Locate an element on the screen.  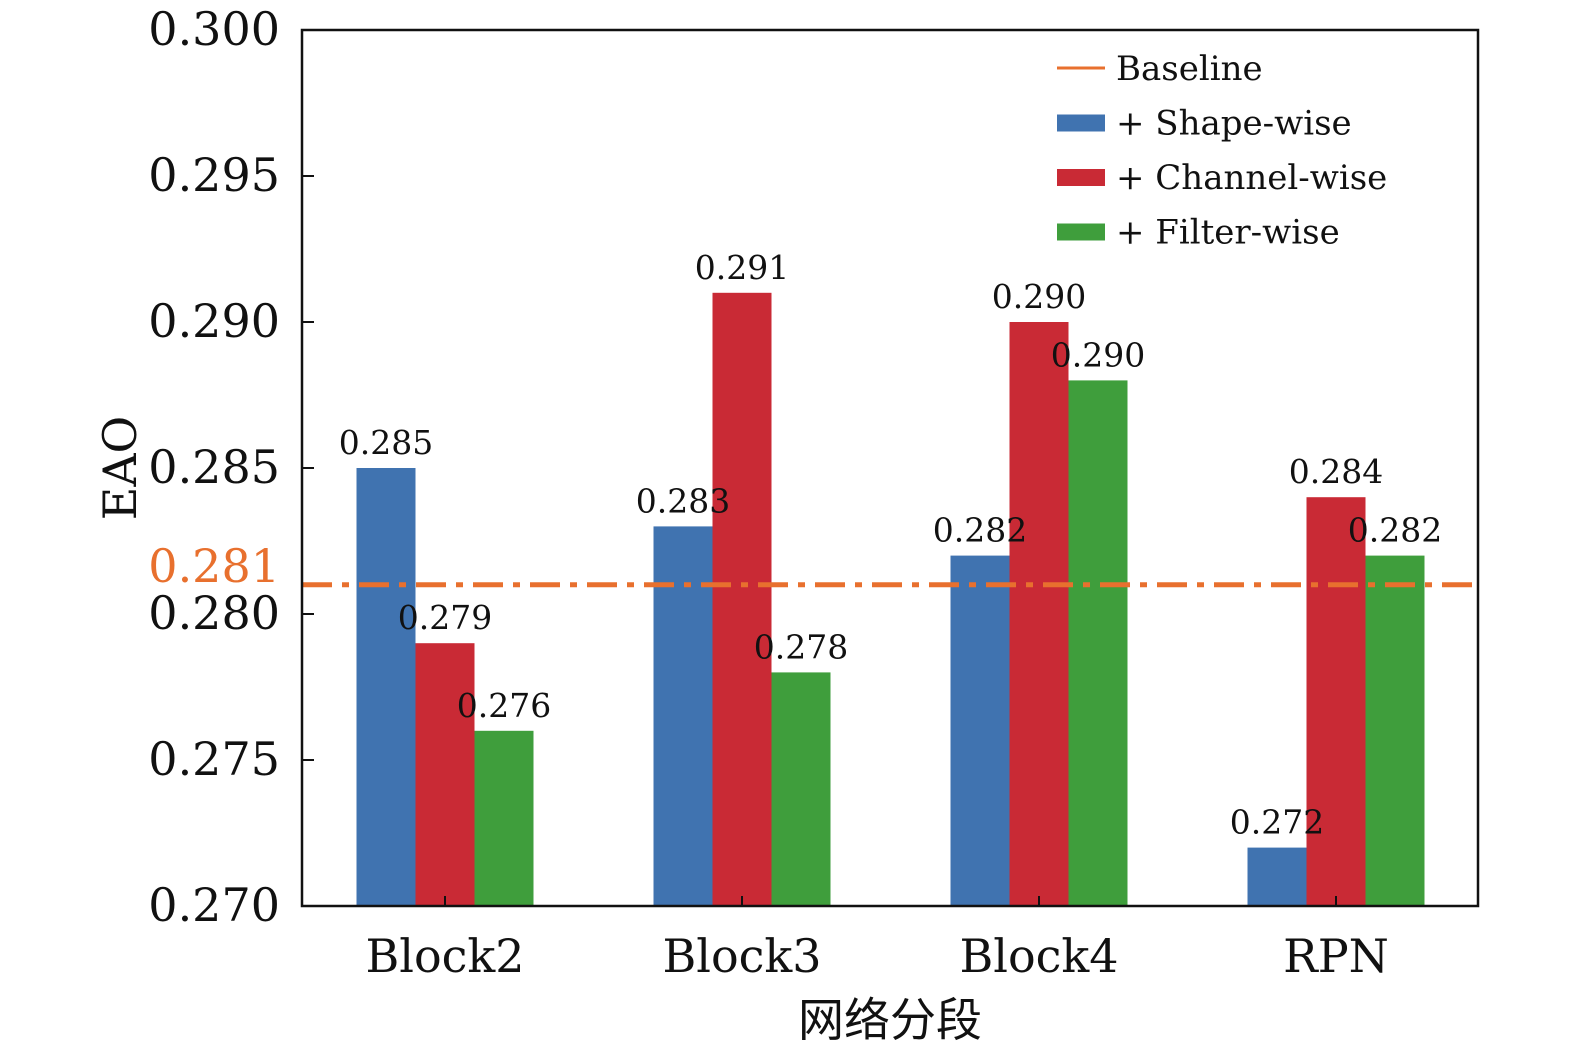
y-tick-label: 0.295 is located at coordinates (214, 175).